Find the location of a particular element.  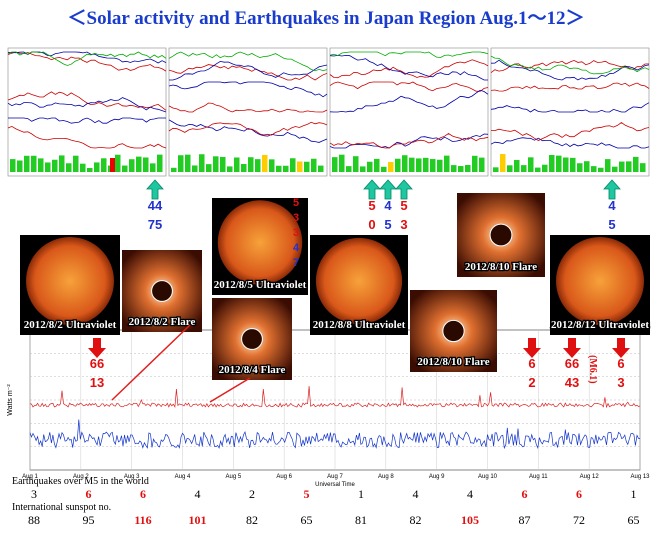

y-axis-label: Watts m⁻² is located at coordinates (10, 400).